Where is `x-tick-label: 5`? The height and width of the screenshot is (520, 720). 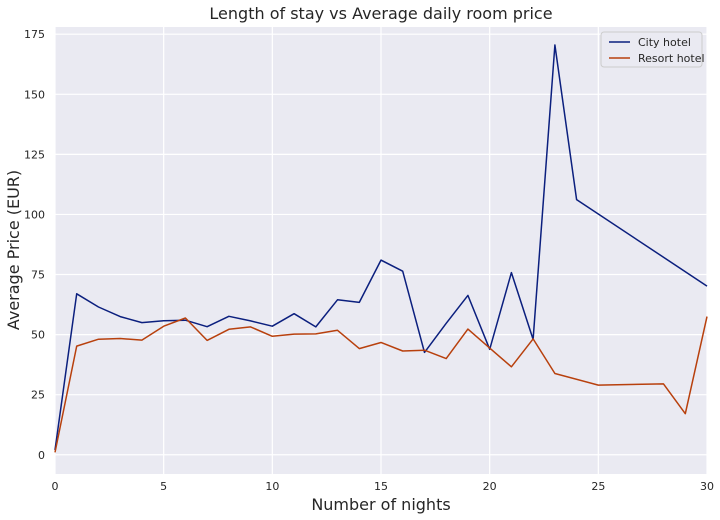 x-tick-label: 5 is located at coordinates (163, 486).